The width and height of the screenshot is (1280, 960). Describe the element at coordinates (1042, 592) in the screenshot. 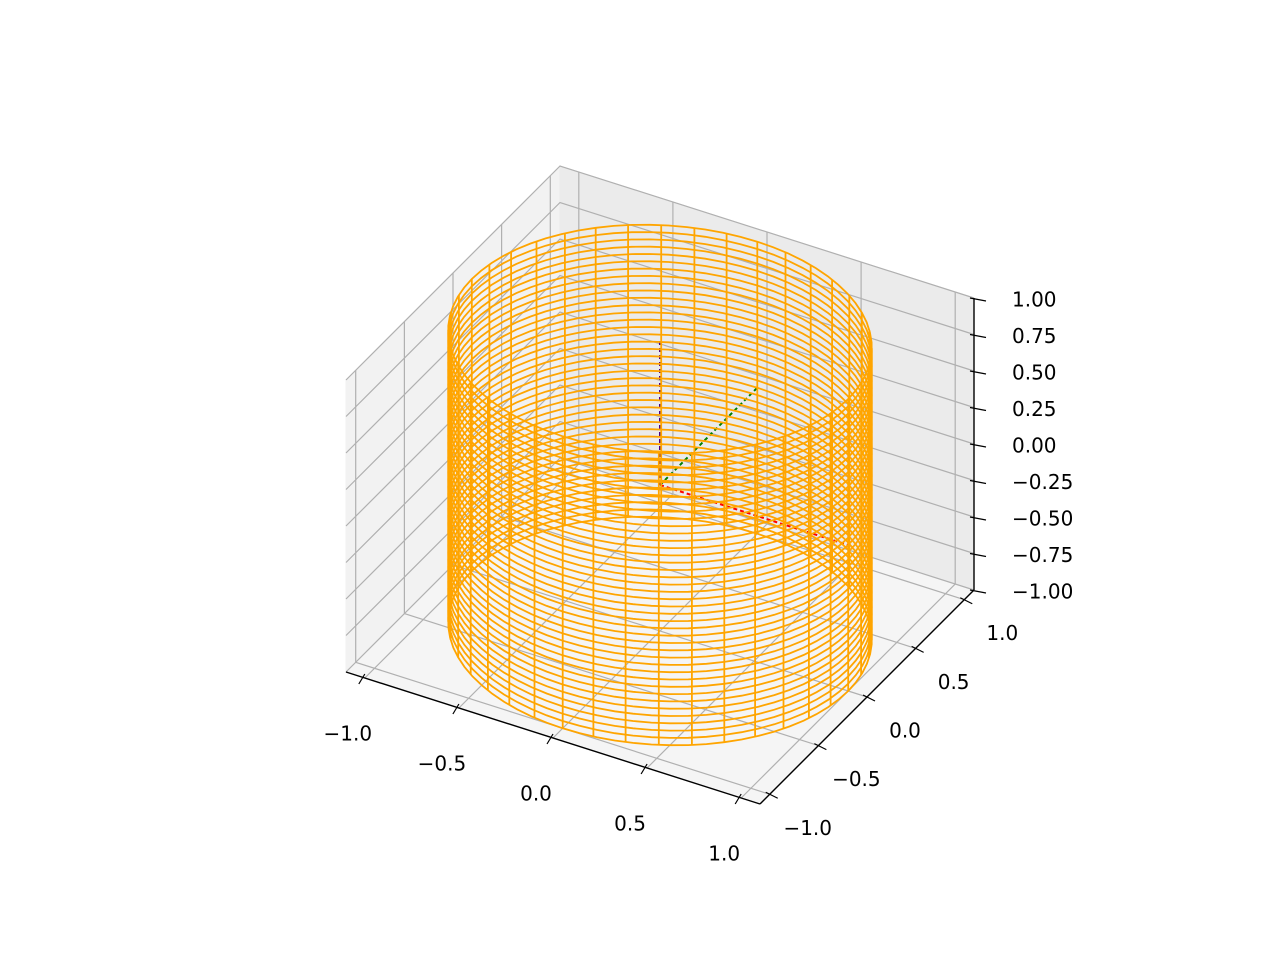

I see `z-tick-label: −1.00` at that location.